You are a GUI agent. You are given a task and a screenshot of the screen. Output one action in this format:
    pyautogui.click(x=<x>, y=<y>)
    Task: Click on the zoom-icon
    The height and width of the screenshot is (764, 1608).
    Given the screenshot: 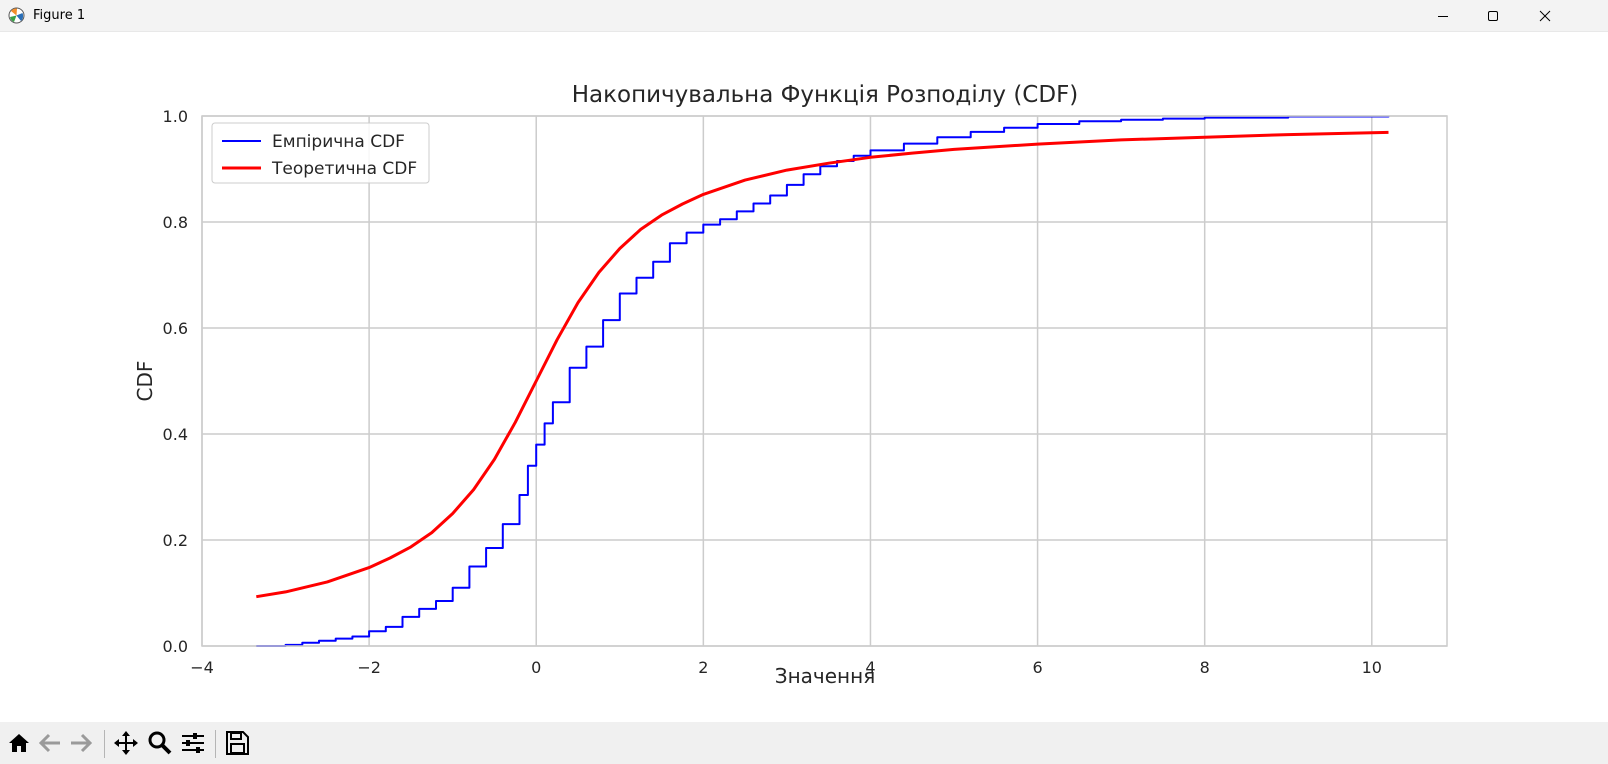 What is the action you would take?
    pyautogui.click(x=160, y=743)
    